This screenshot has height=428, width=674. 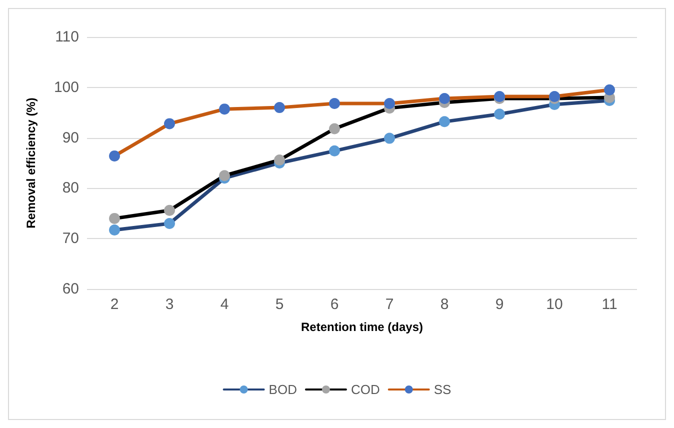 I want to click on x-tick-label: 4, so click(x=224, y=304).